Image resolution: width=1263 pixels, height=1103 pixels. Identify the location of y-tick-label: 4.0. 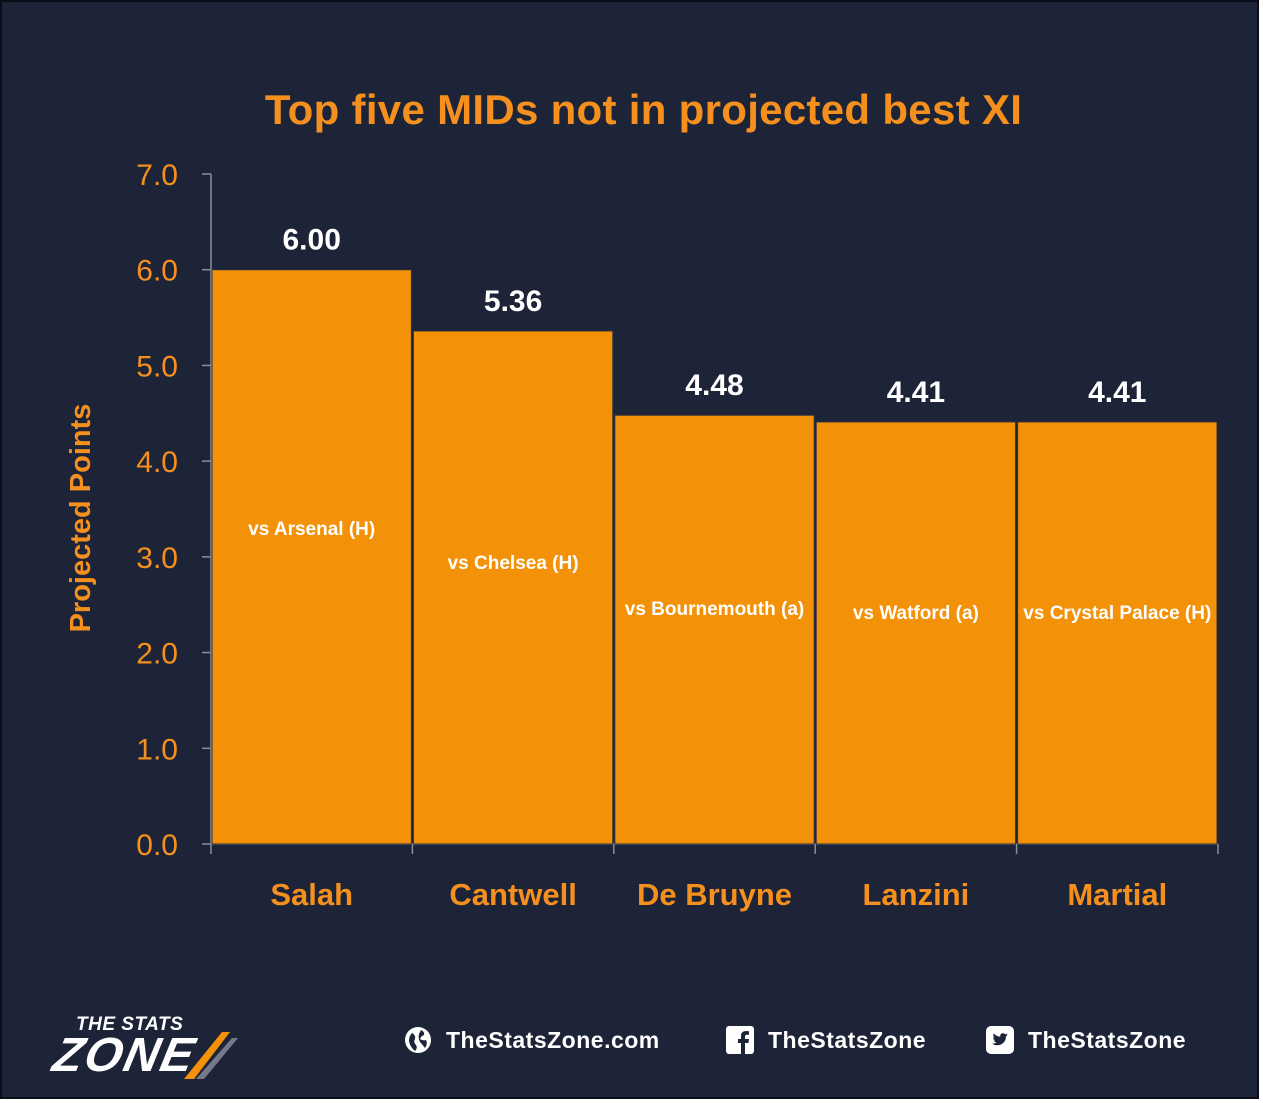
(157, 462).